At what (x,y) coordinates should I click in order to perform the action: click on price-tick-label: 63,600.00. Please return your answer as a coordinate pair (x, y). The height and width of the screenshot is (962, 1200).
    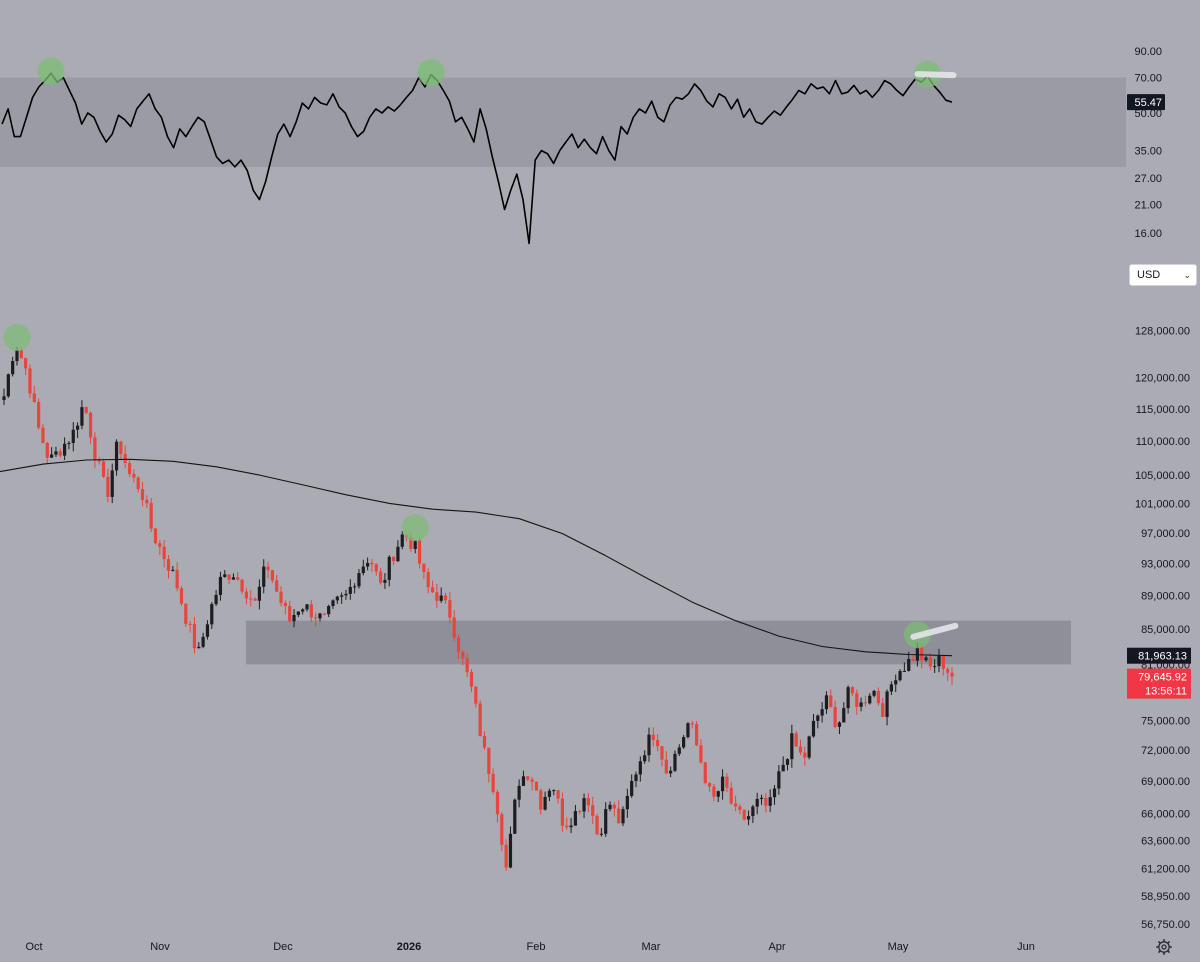
    Looking at the image, I should click on (1165, 842).